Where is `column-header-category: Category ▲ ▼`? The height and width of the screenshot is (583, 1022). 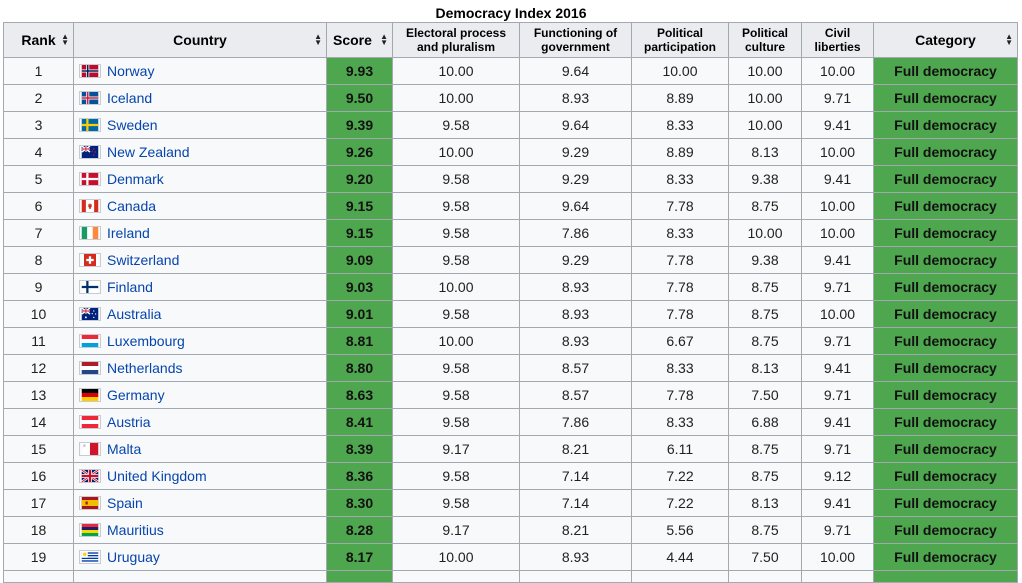
column-header-category: Category ▲ ▼ is located at coordinates (945, 40).